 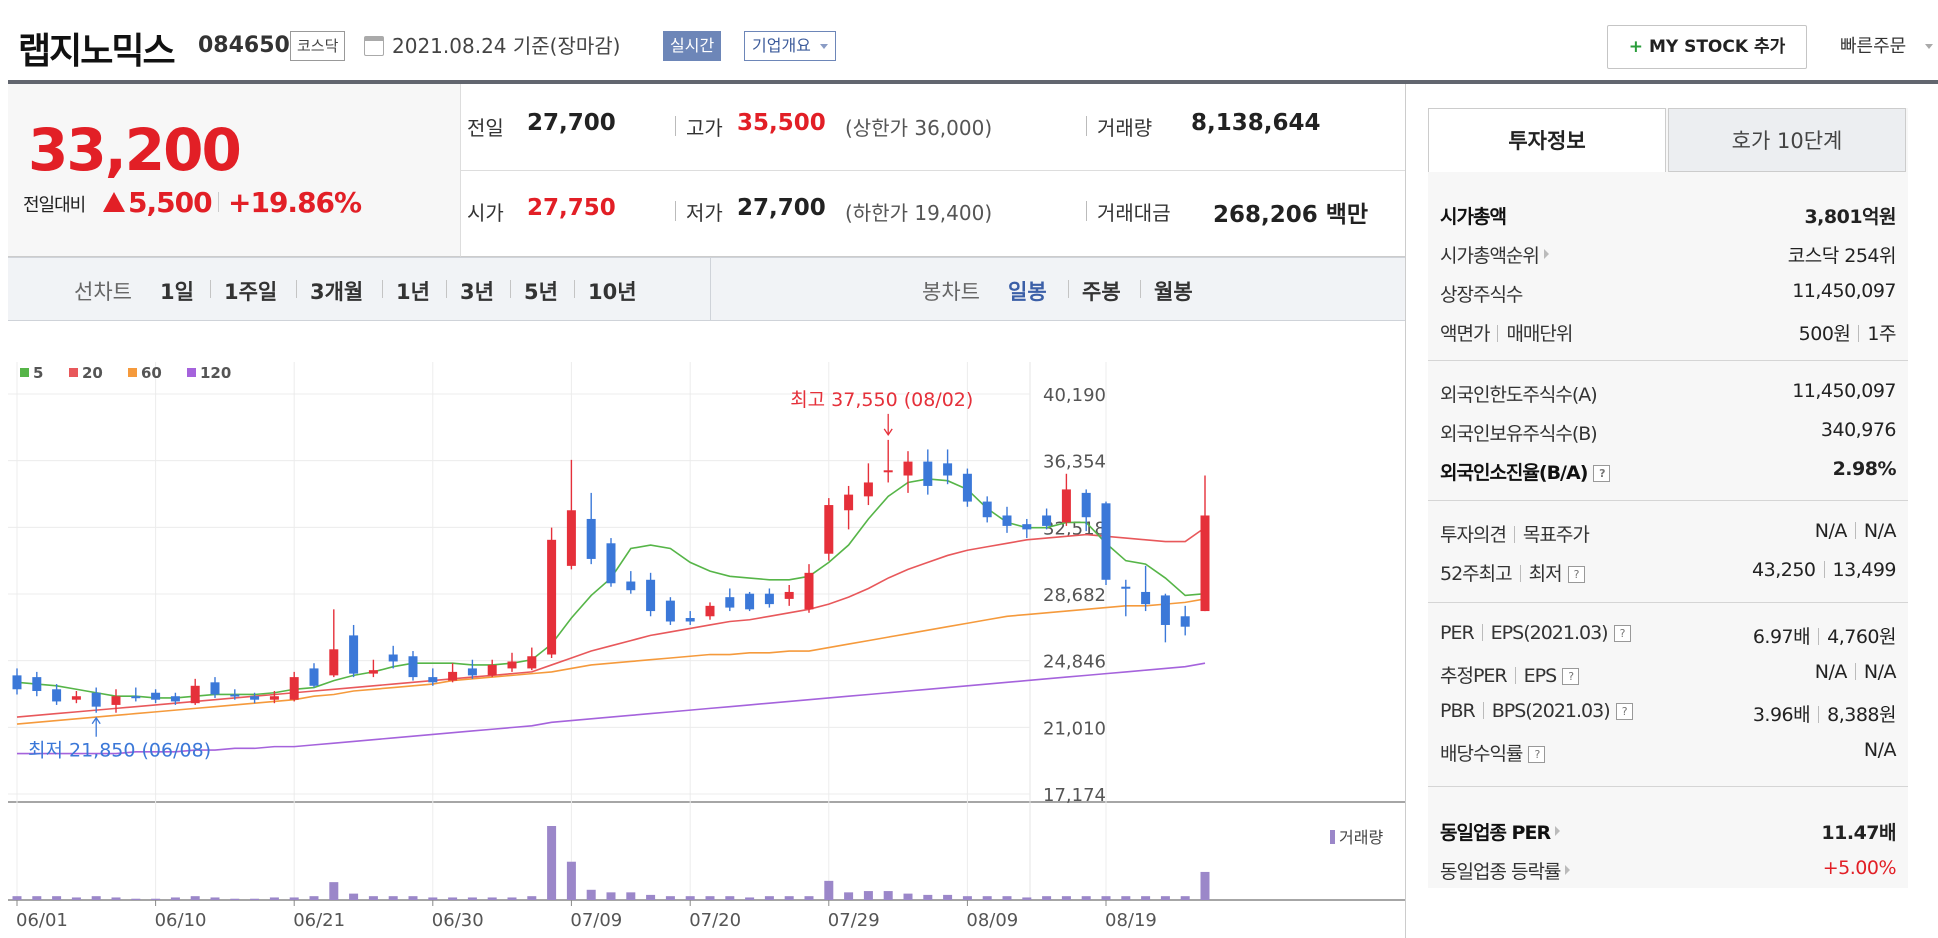 What do you see at coordinates (458, 920) in the screenshot?
I see `x-tick-label: 06/30` at bounding box center [458, 920].